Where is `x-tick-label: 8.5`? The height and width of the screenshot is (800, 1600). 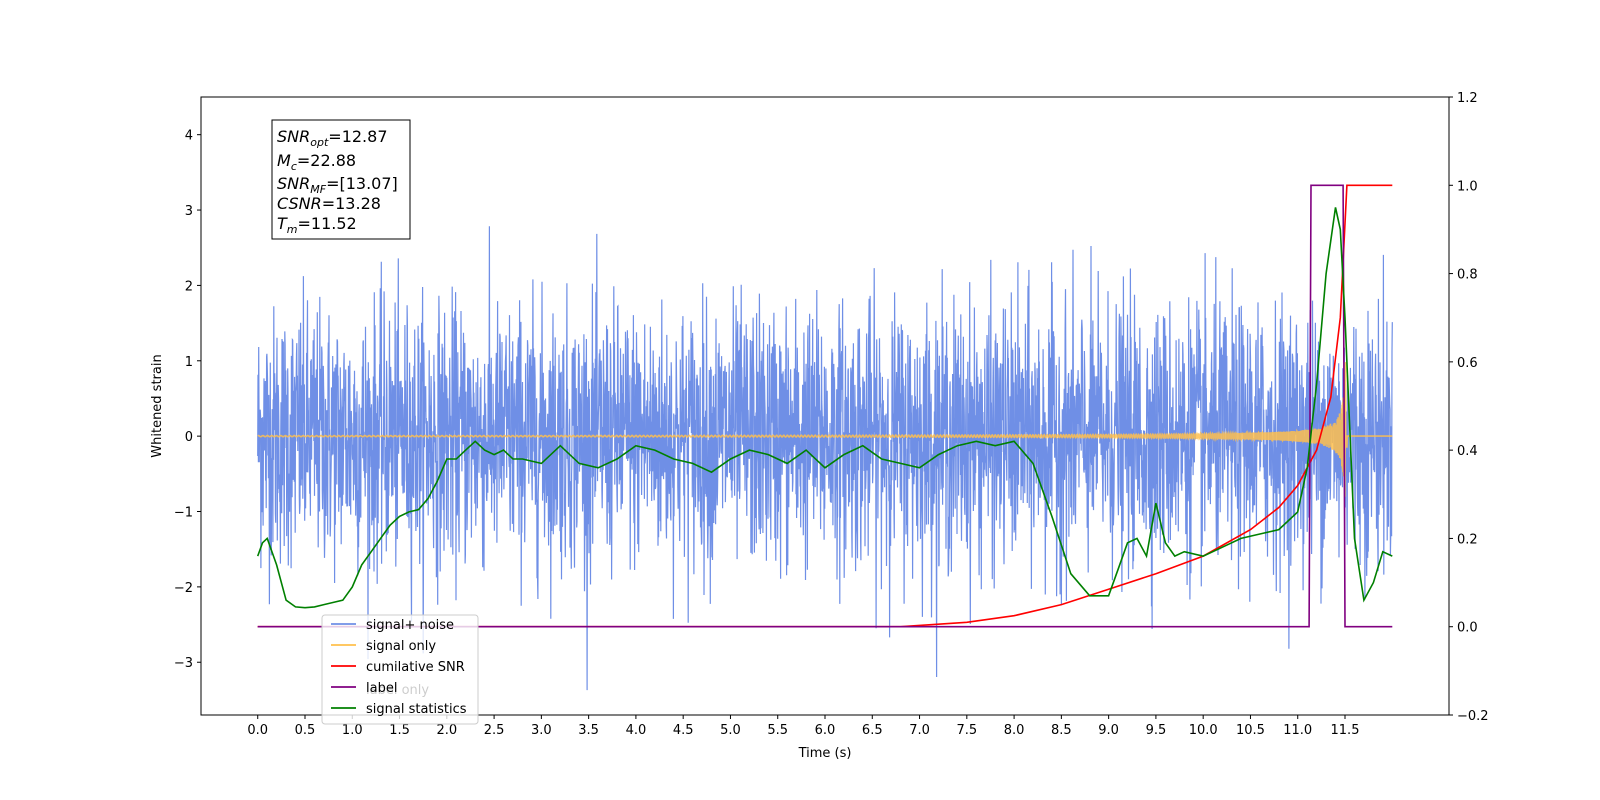 x-tick-label: 8.5 is located at coordinates (1061, 730).